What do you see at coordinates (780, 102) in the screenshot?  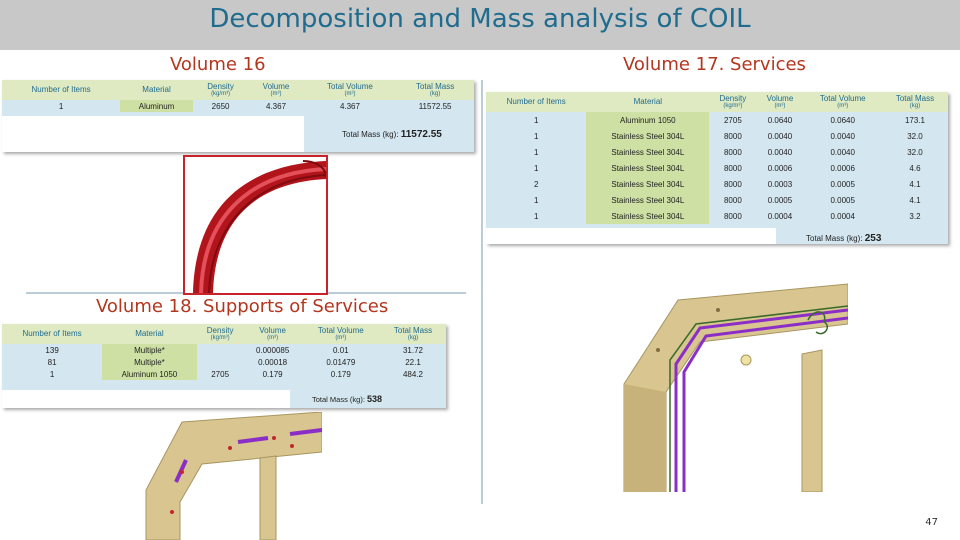 I see `volume17-header-3: Volume (m³)` at bounding box center [780, 102].